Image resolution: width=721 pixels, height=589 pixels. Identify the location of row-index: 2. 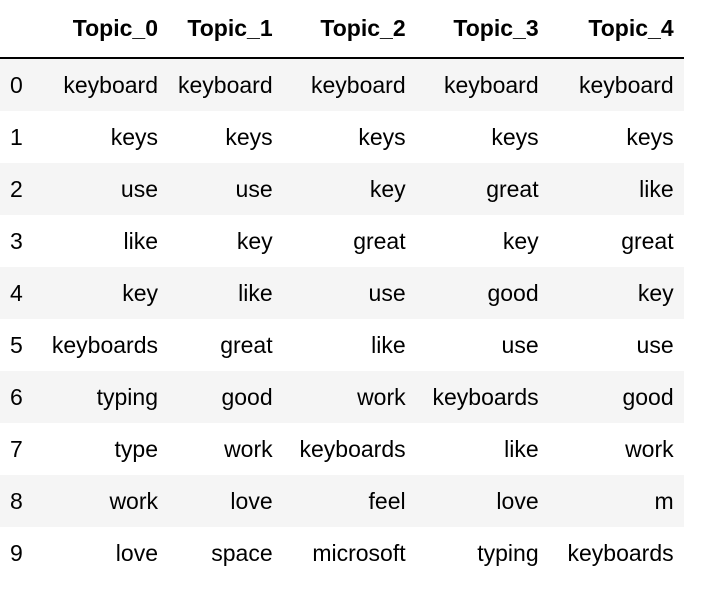
(16, 189).